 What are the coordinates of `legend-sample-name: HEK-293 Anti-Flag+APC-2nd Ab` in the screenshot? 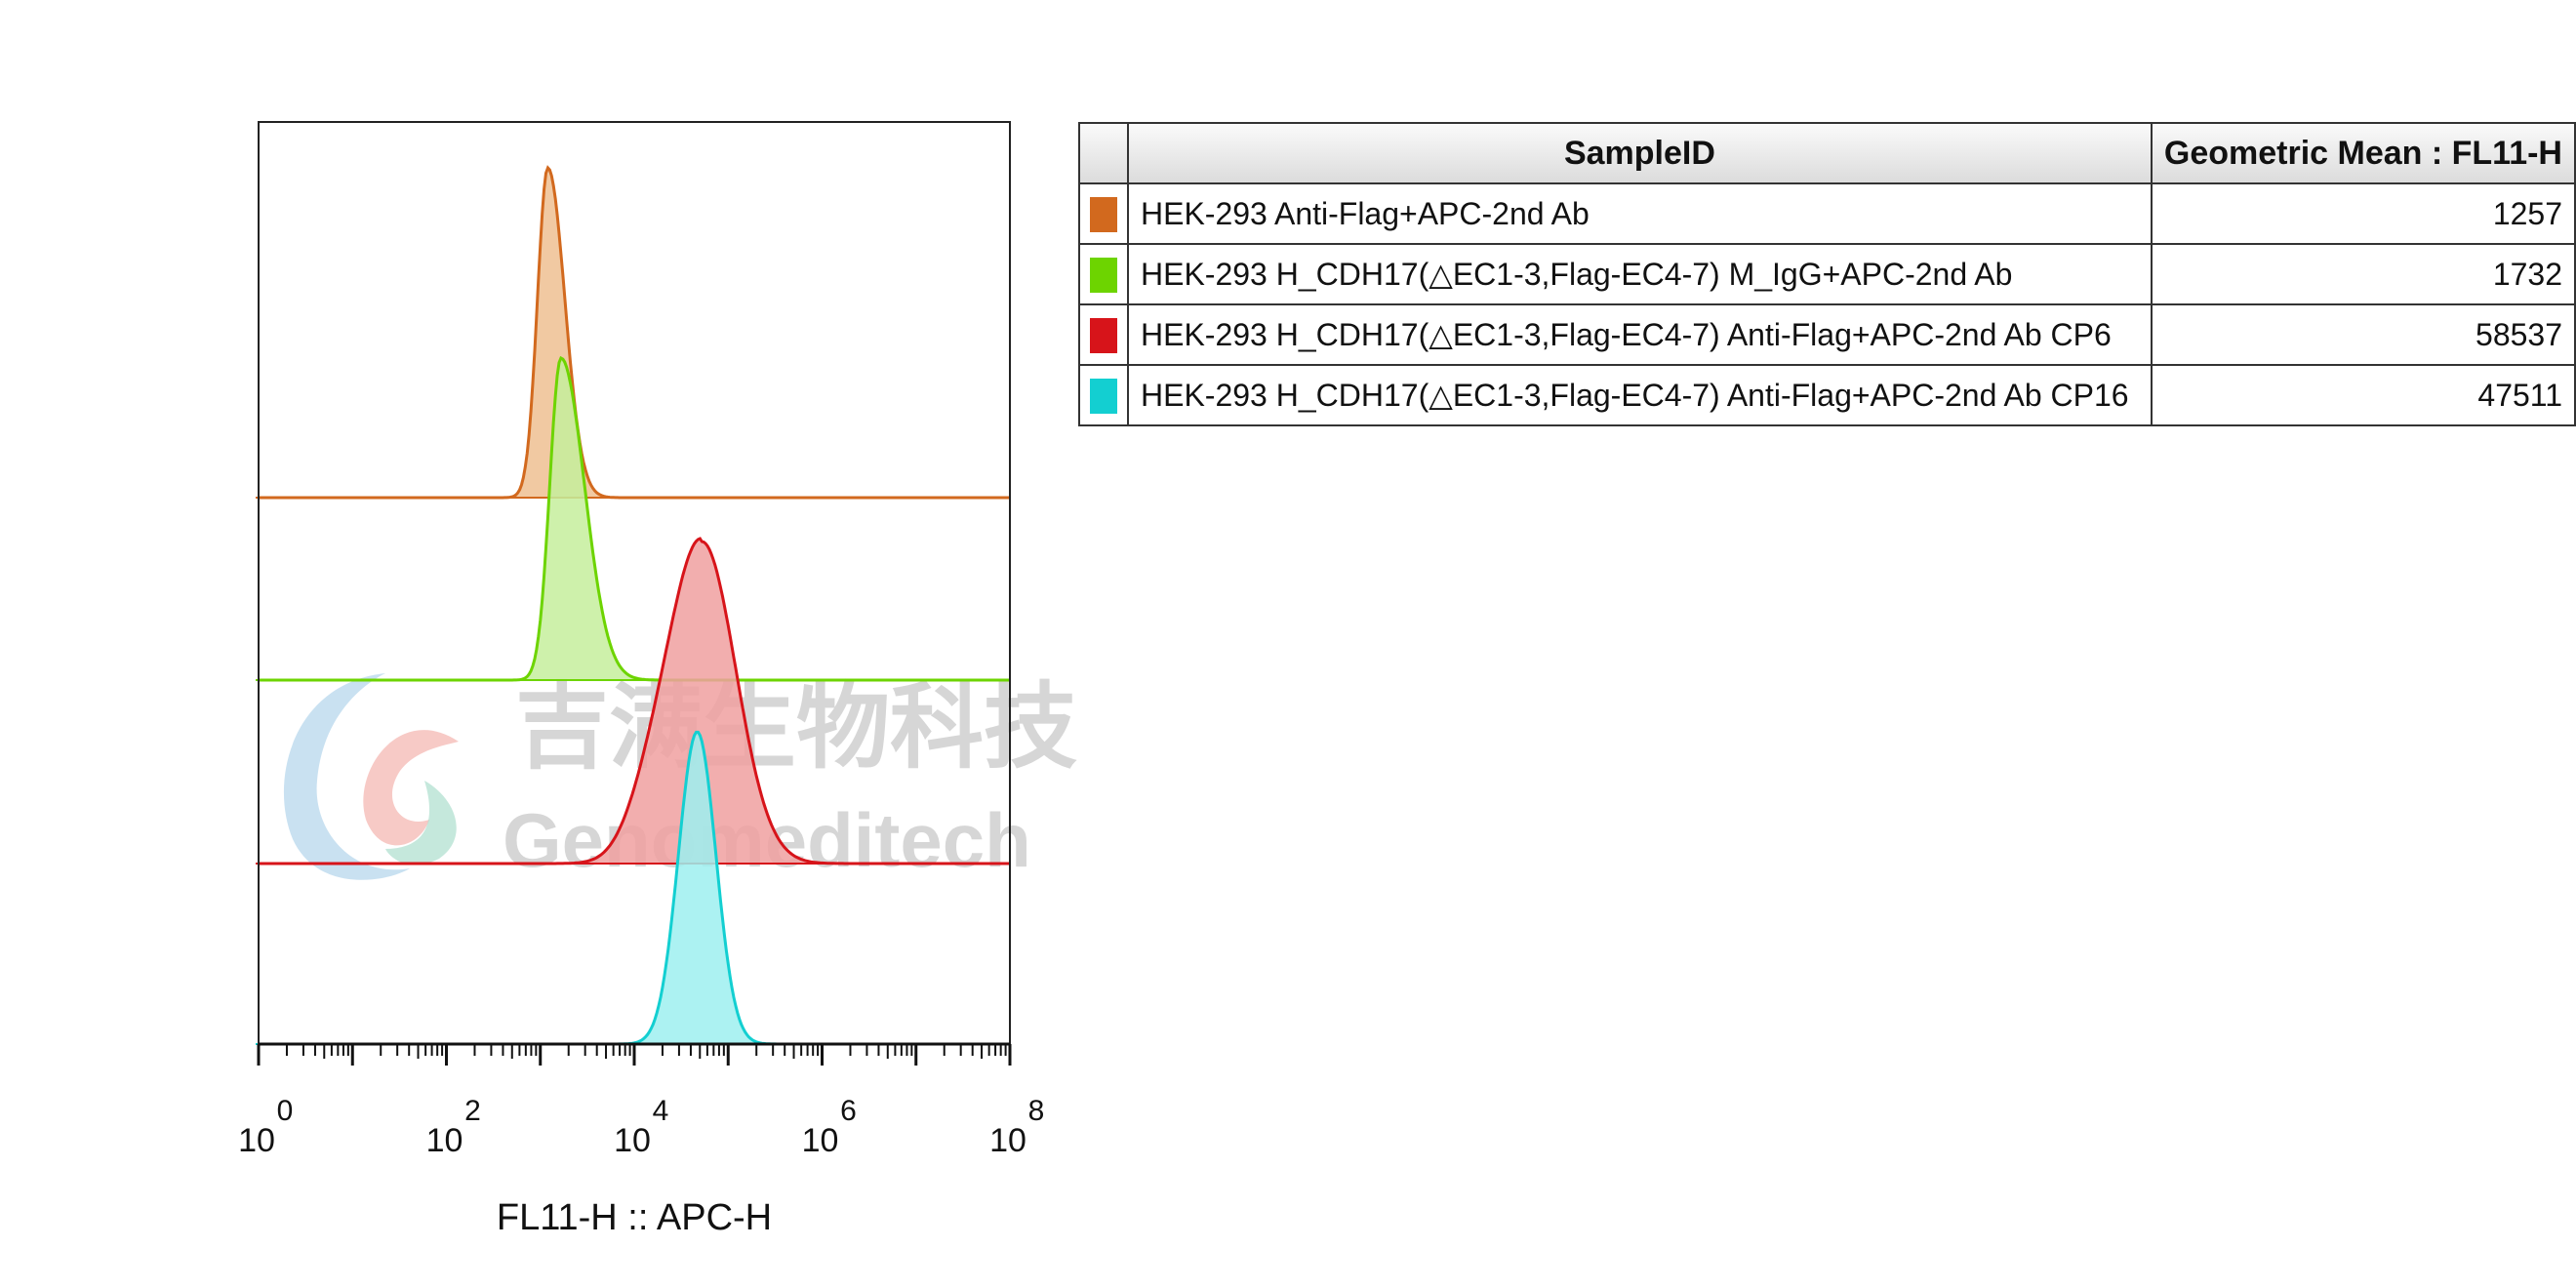 It's located at (1640, 213).